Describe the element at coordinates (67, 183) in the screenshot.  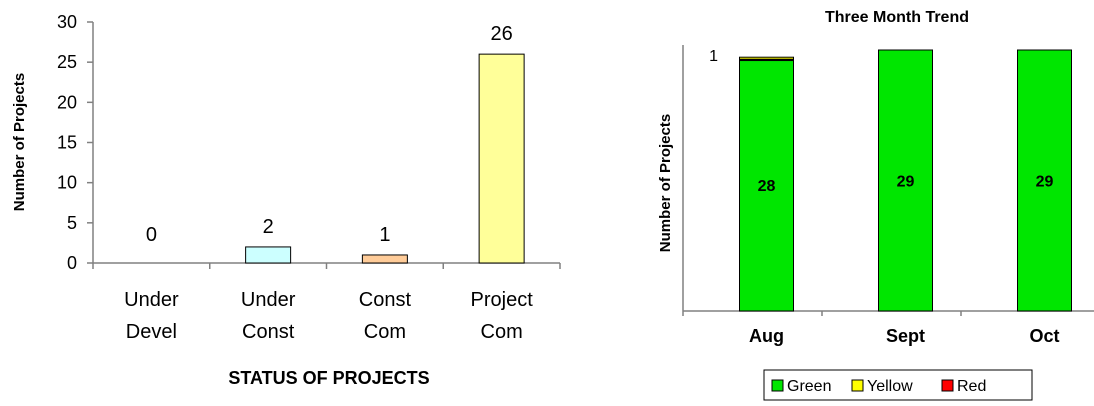
I see `y-tick-label: 10` at that location.